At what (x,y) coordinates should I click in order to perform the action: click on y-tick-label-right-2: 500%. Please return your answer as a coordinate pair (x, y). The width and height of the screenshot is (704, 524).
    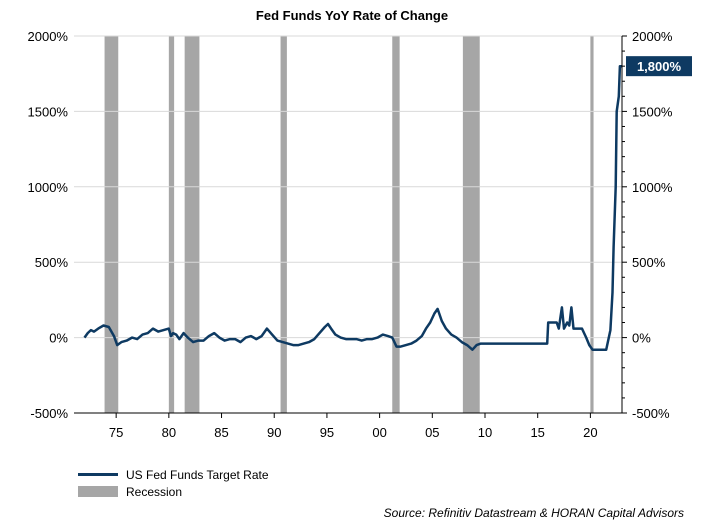
    Looking at the image, I should click on (649, 262).